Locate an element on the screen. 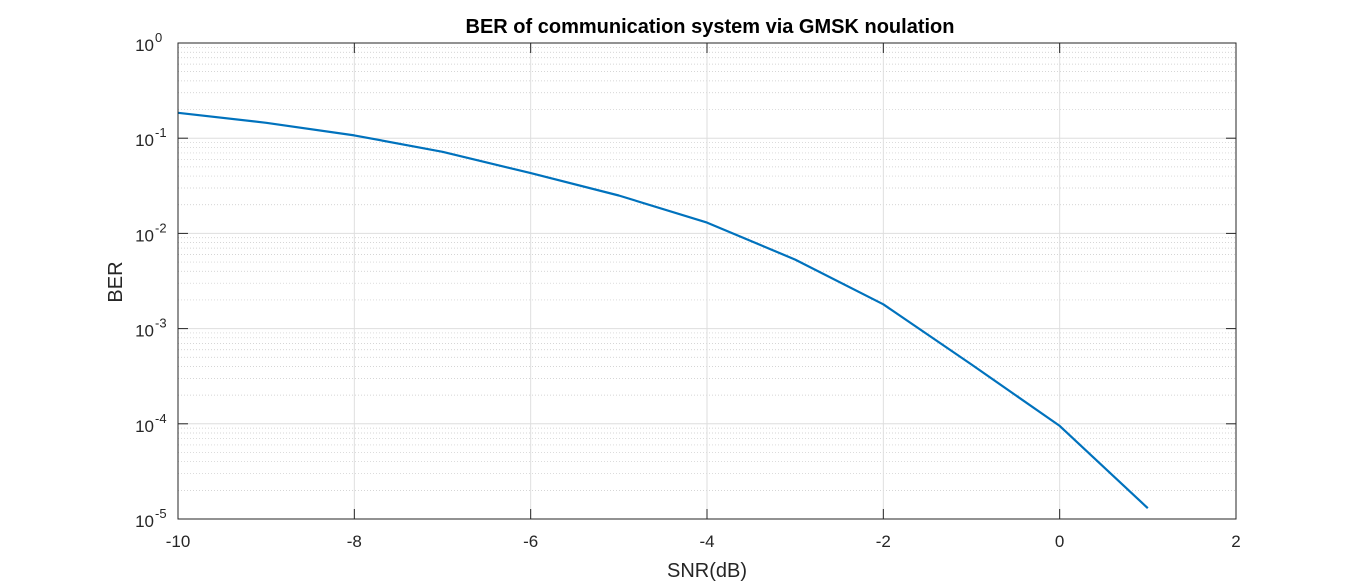 The width and height of the screenshot is (1366, 583). y-tick-label-exponent: 0 is located at coordinates (158, 37).